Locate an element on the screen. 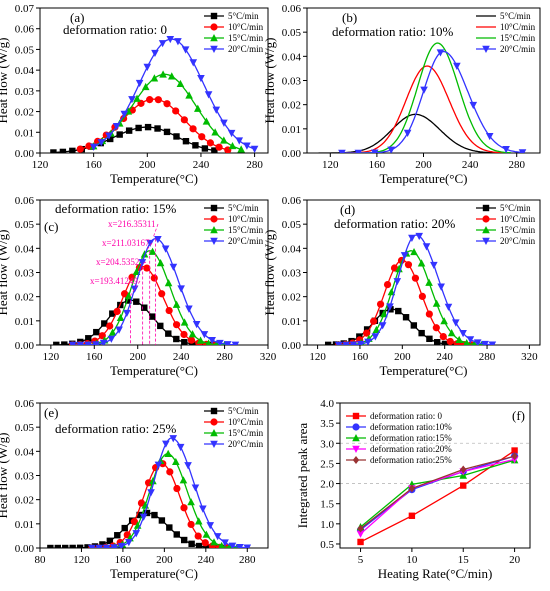 This screenshot has width=550, height=591. legend-label: deformation ratio:20% is located at coordinates (411, 449).